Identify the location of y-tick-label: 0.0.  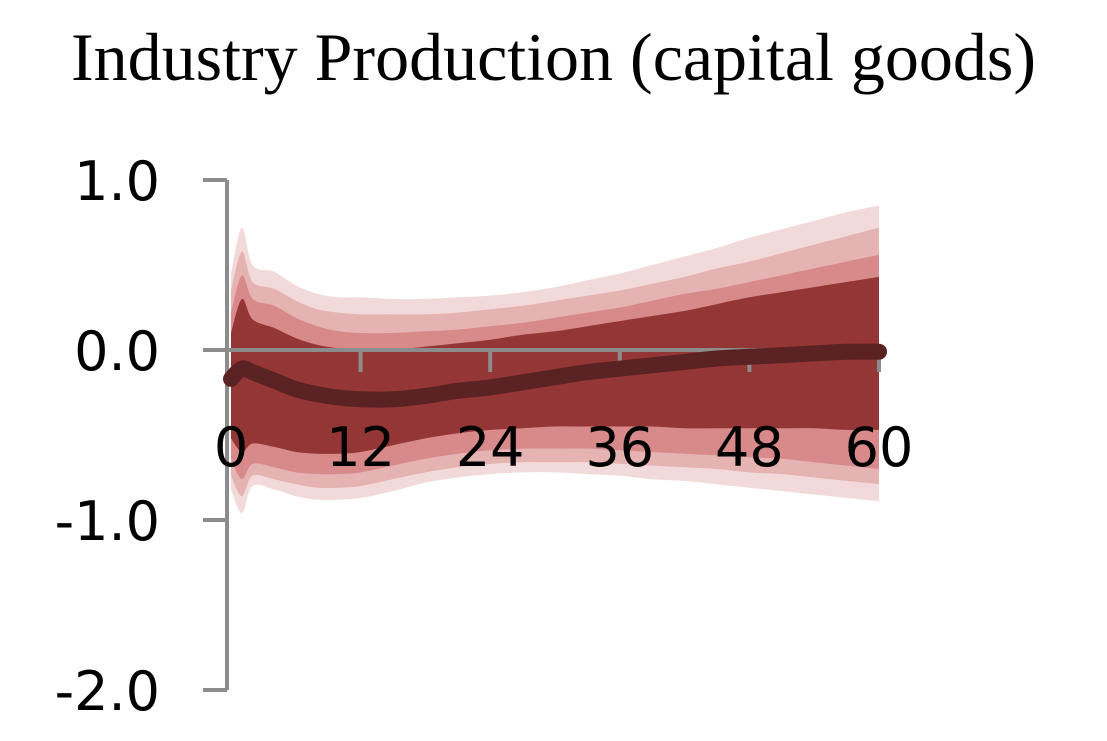
(117, 351).